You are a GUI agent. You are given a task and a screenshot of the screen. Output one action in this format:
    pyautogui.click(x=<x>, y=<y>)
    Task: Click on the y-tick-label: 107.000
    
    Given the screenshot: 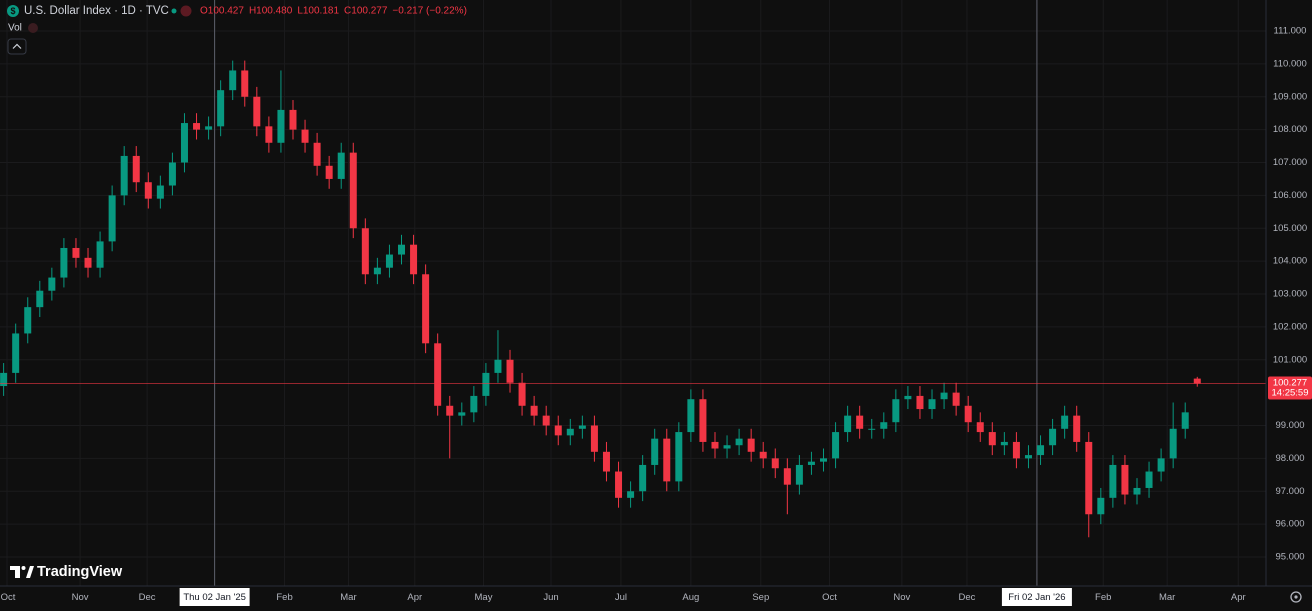 What is the action you would take?
    pyautogui.click(x=1290, y=162)
    